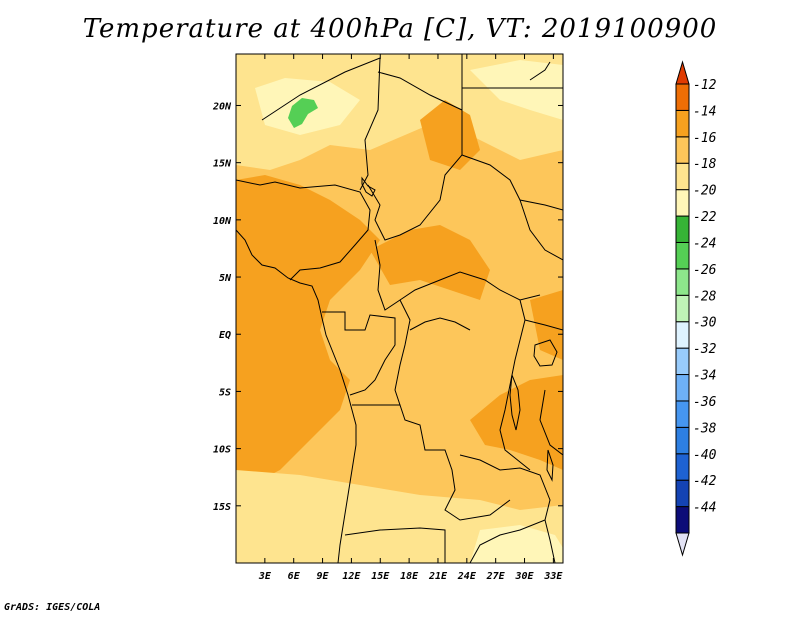 This screenshot has width=800, height=618. What do you see at coordinates (409, 576) in the screenshot?
I see `x-tick-label: 18E` at bounding box center [409, 576].